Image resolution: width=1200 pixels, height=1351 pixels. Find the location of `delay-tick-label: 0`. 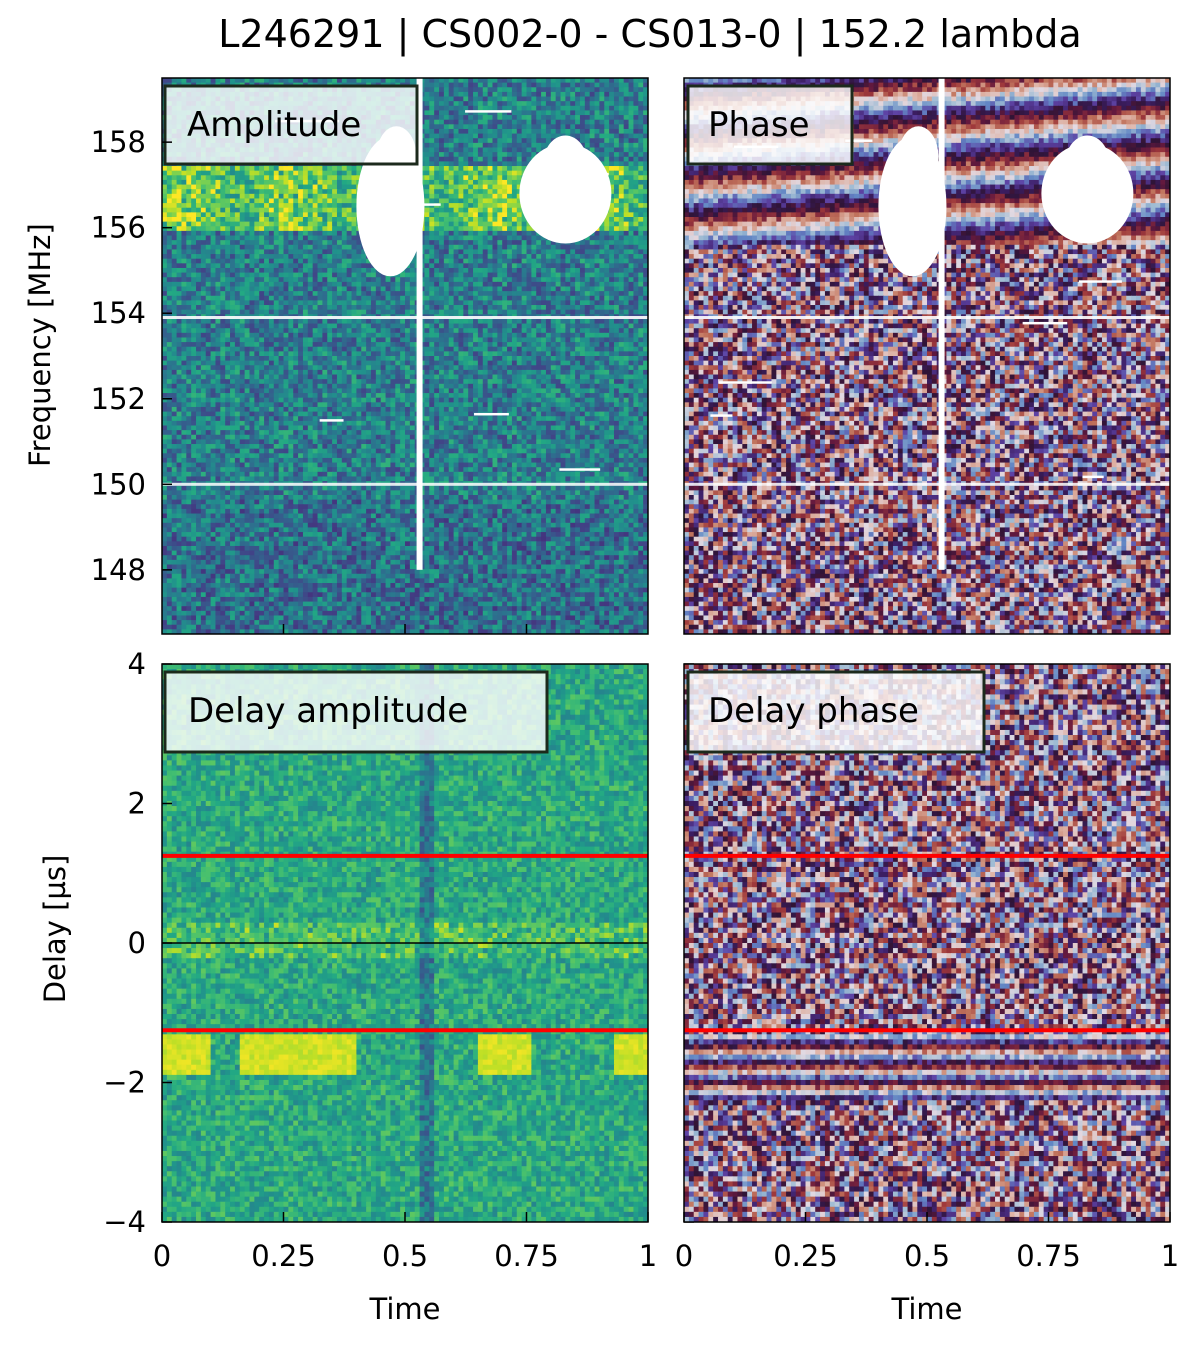

delay-tick-label: 0 is located at coordinates (137, 943).